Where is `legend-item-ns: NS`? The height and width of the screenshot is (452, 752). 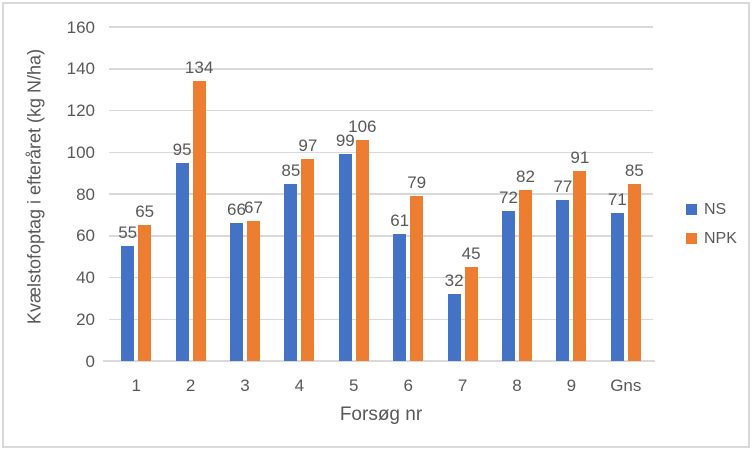 legend-item-ns: NS is located at coordinates (711, 209).